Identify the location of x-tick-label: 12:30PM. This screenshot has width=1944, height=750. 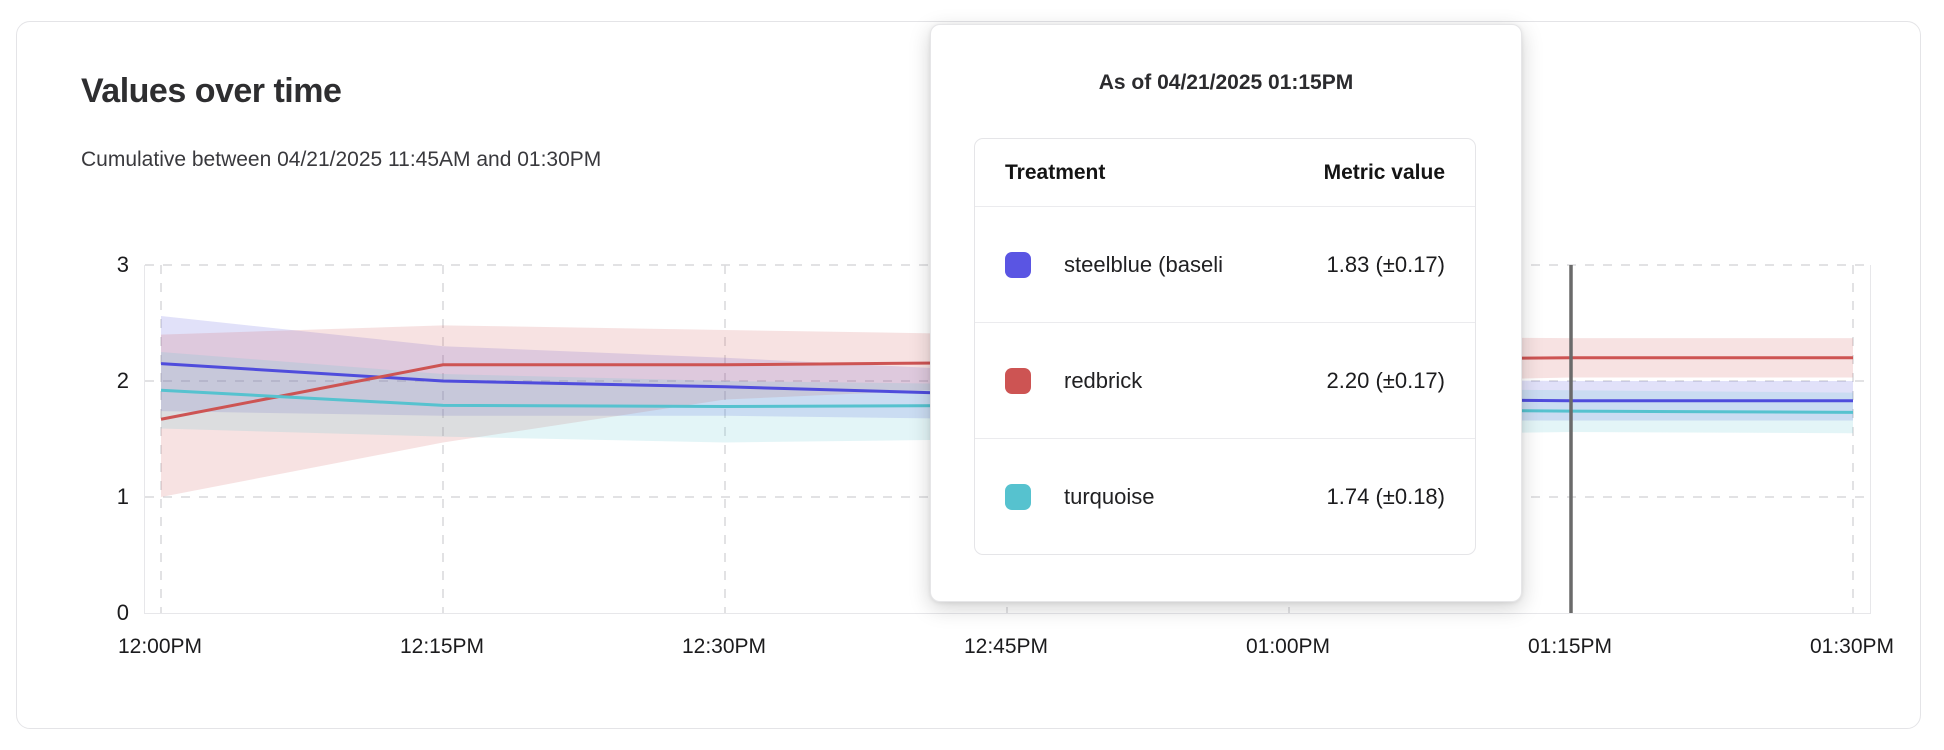
(724, 646).